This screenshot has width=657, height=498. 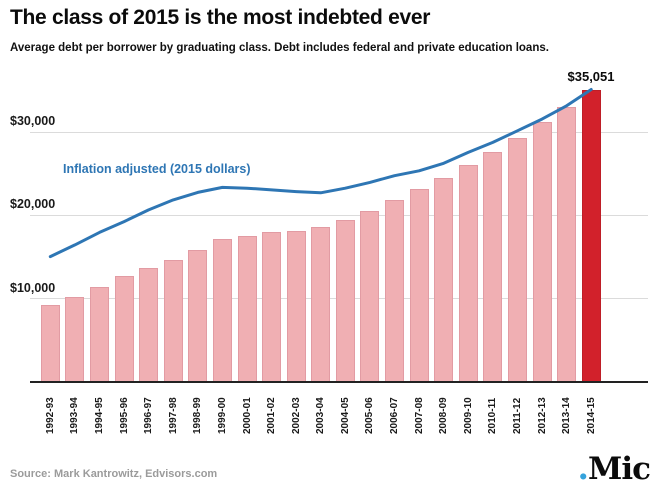 What do you see at coordinates (339, 381) in the screenshot?
I see `x-axis-line` at bounding box center [339, 381].